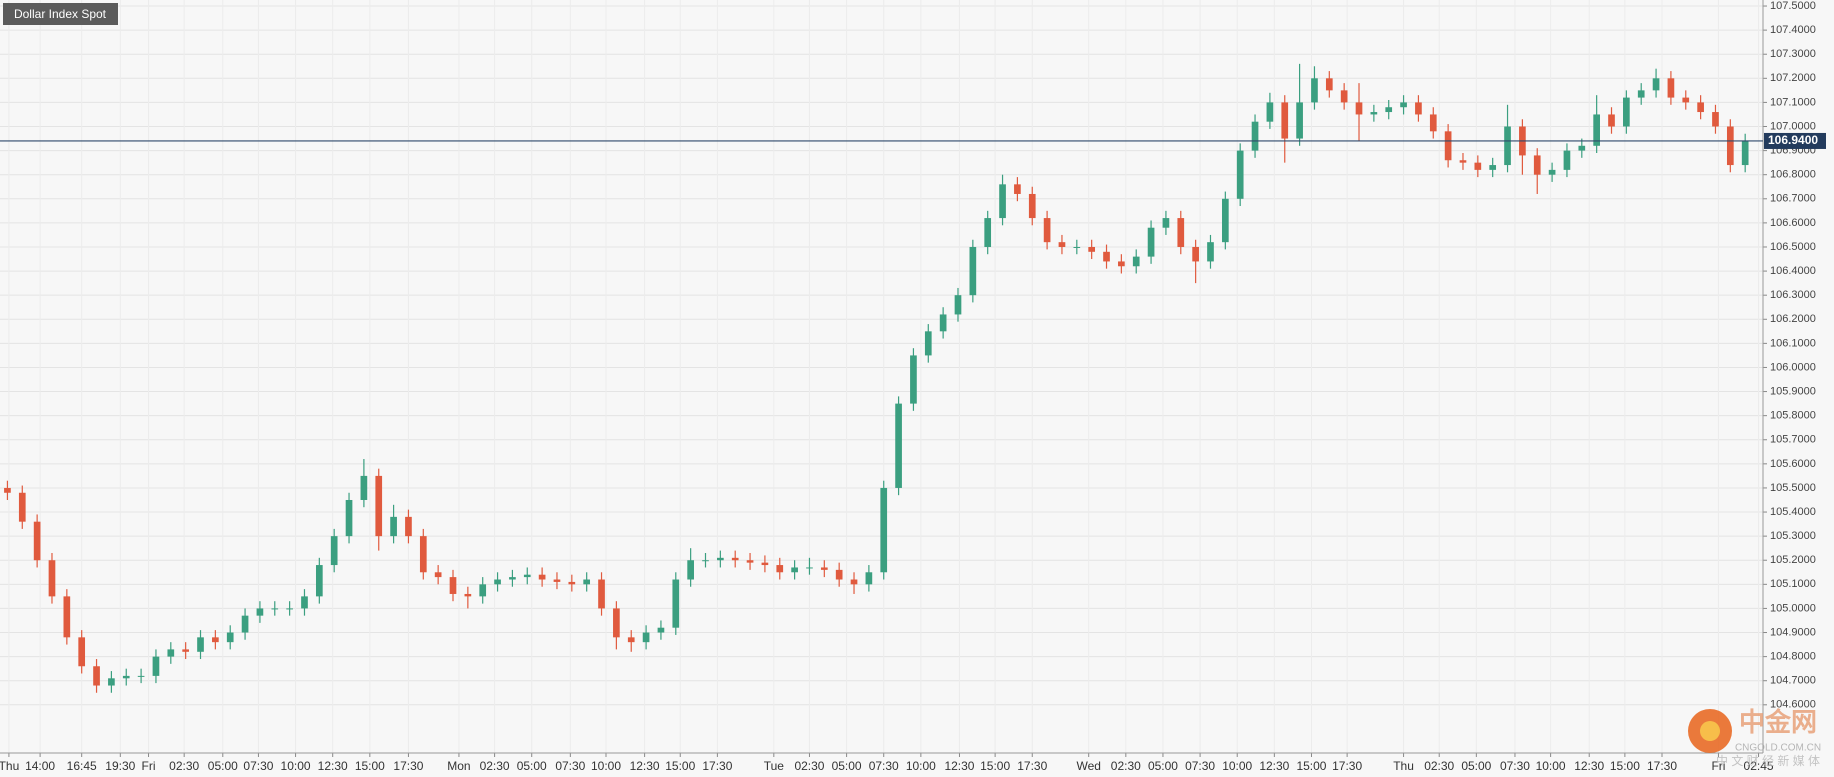 This screenshot has width=1834, height=777. I want to click on x-tick-label: Tue, so click(774, 766).